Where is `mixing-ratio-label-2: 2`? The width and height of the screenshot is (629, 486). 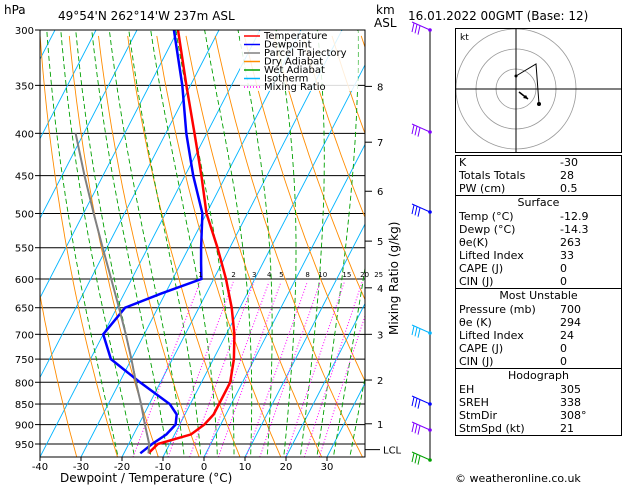 mixing-ratio-label-2: 2 is located at coordinates (233, 275).